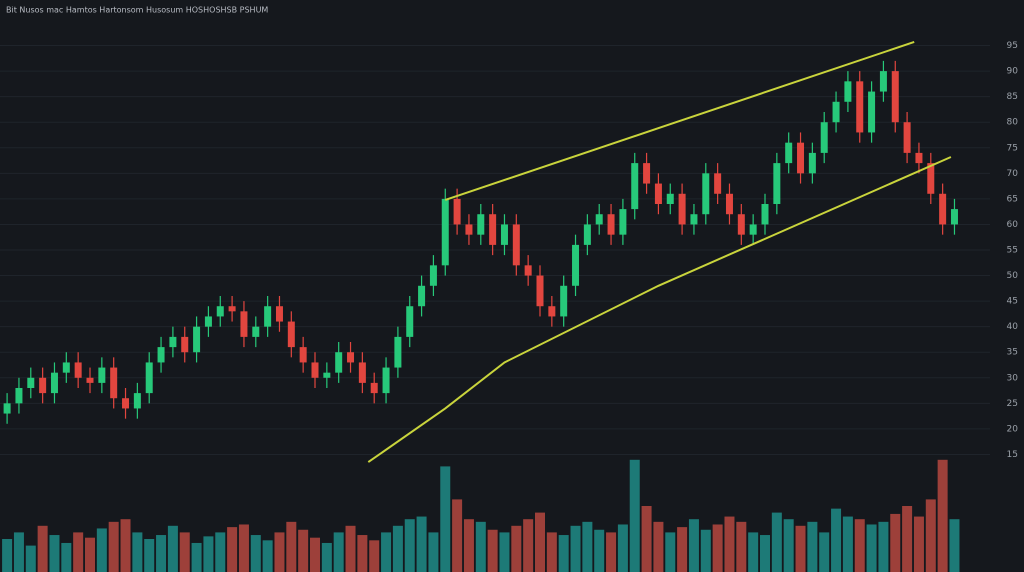 This screenshot has height=572, width=1024. Describe the element at coordinates (1013, 72) in the screenshot. I see `y-tick-label: 90` at that location.